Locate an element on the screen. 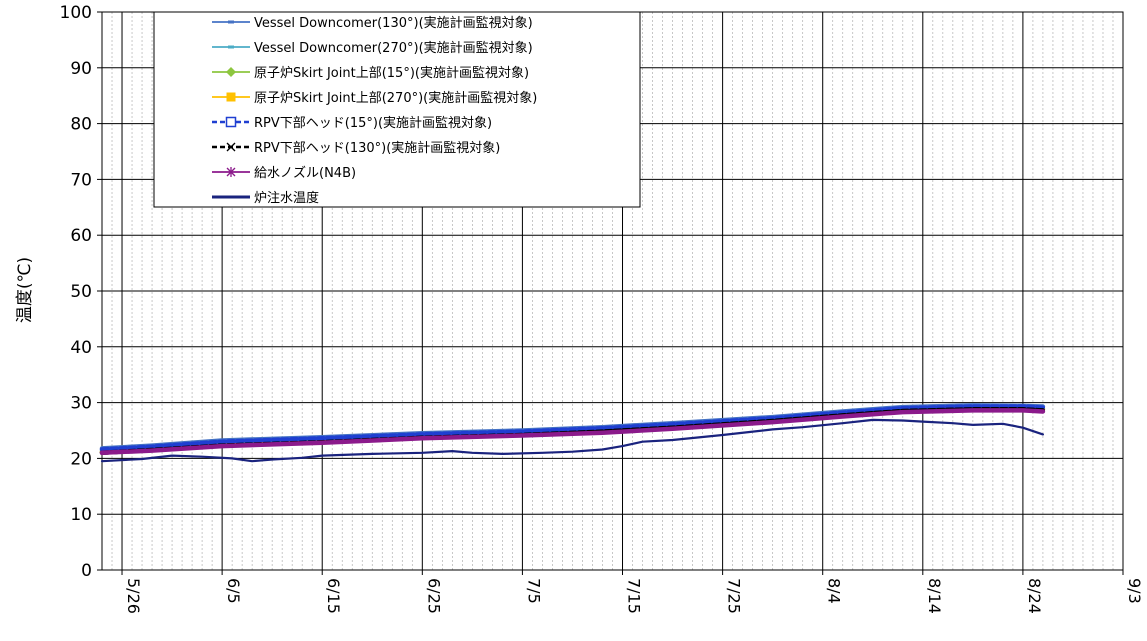  y-axis: 0 10 20 30 40 50 60 70 80 90 100 is located at coordinates (81, 292).